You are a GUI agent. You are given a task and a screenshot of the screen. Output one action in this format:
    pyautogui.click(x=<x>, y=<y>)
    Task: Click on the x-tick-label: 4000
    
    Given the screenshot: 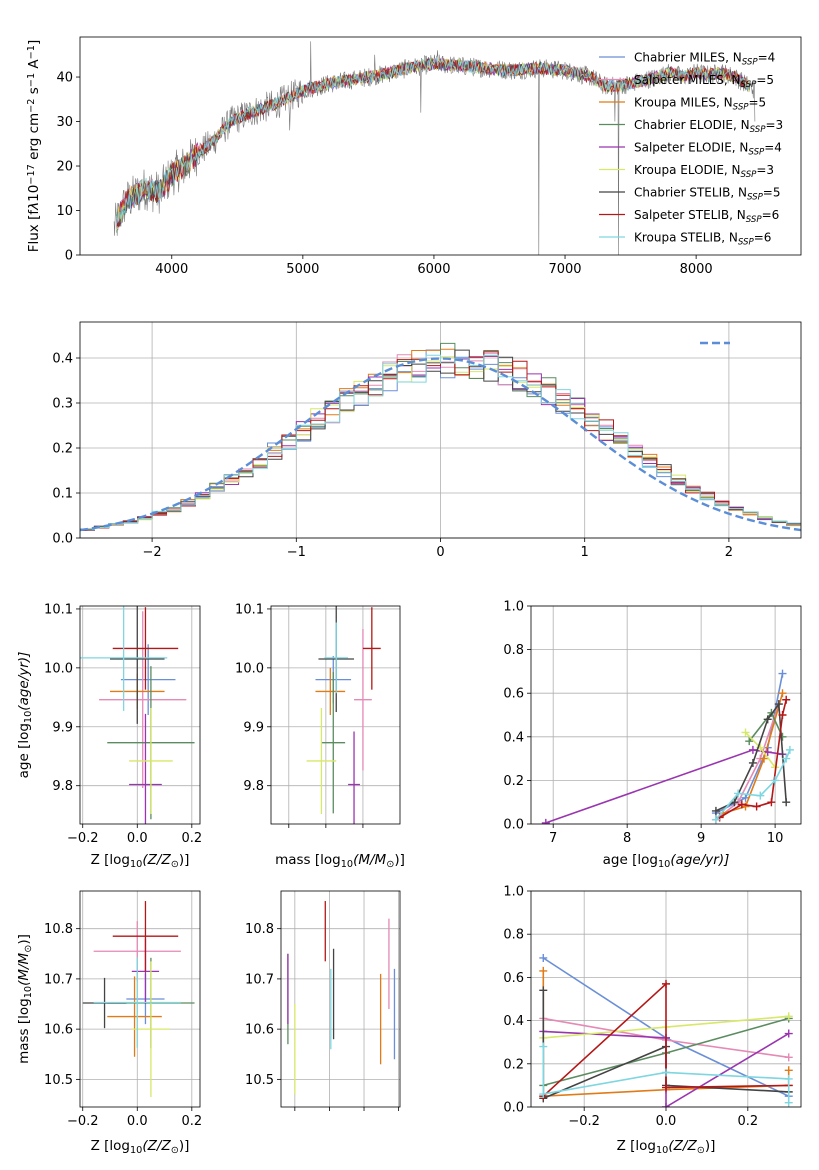 What is the action you would take?
    pyautogui.click(x=171, y=269)
    